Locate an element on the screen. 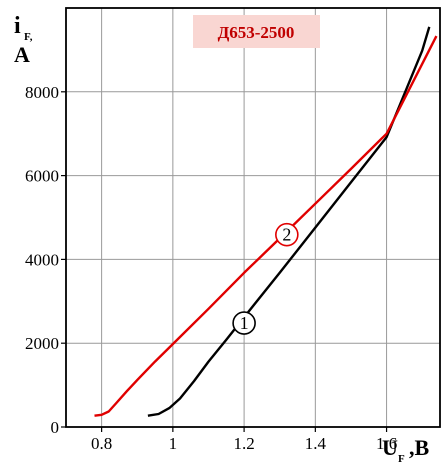 This screenshot has height=465, width=447. y-tick-label: 4000 is located at coordinates (42, 259).